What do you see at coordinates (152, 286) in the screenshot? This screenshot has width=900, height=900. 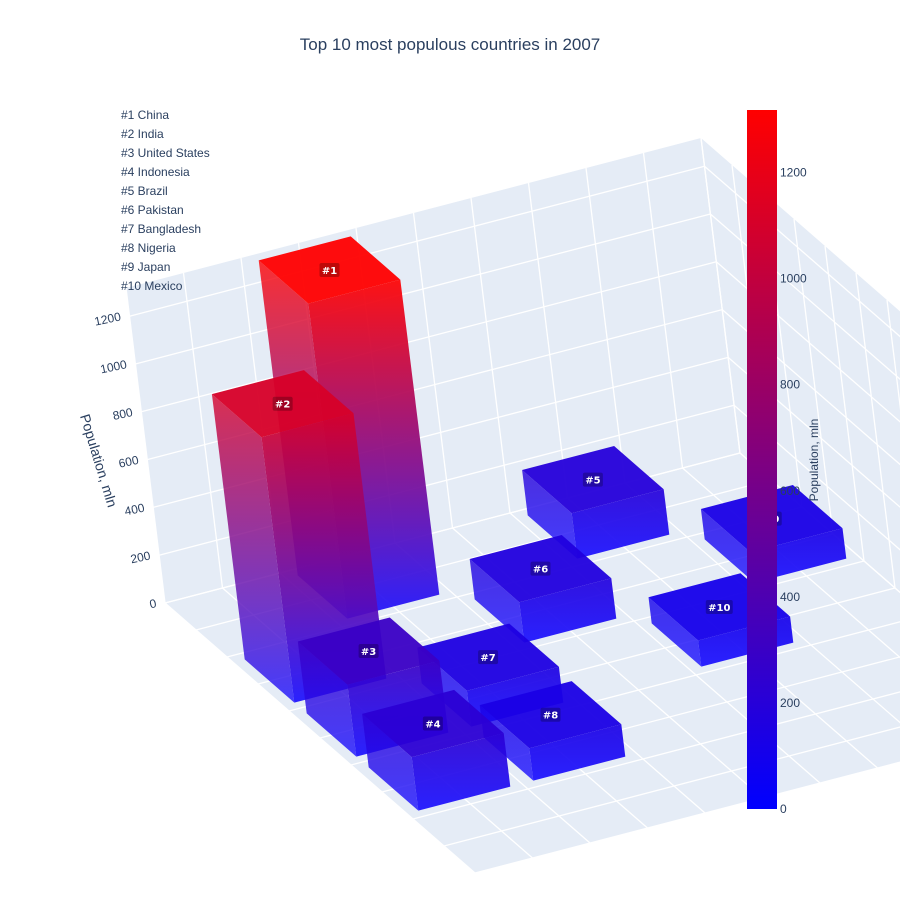 I see `annotation-line: #10 Mexico` at bounding box center [152, 286].